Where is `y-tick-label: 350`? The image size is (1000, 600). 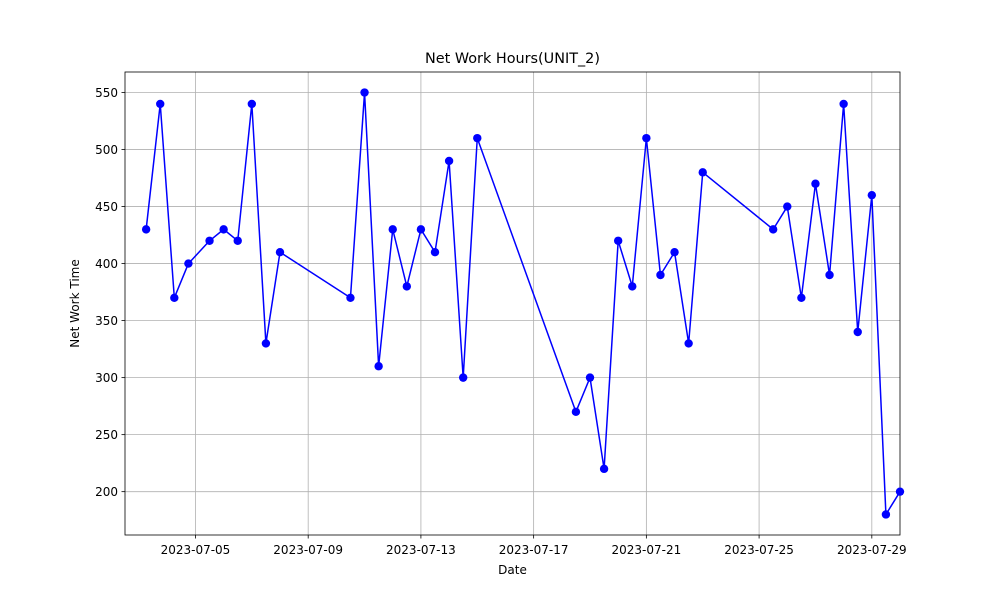 y-tick-label: 350 is located at coordinates (106, 321).